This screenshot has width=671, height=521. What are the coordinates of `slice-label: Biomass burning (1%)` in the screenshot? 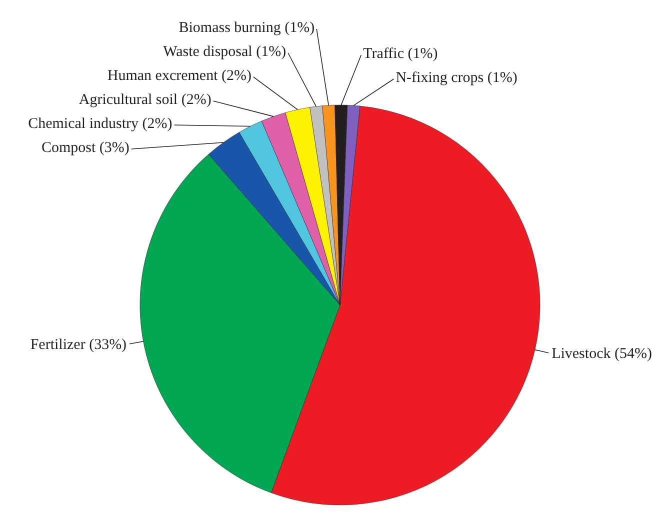 It's located at (246, 28).